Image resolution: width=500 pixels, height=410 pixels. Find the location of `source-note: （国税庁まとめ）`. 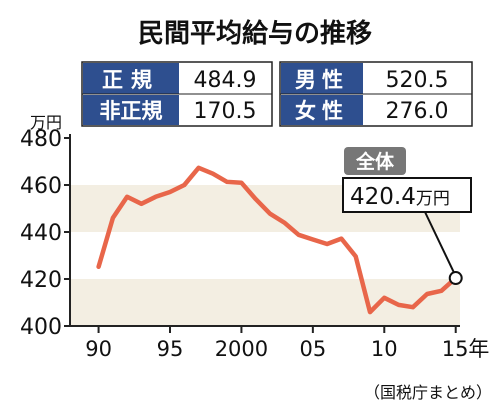

source-note: （国税庁まとめ） is located at coordinates (428, 392).